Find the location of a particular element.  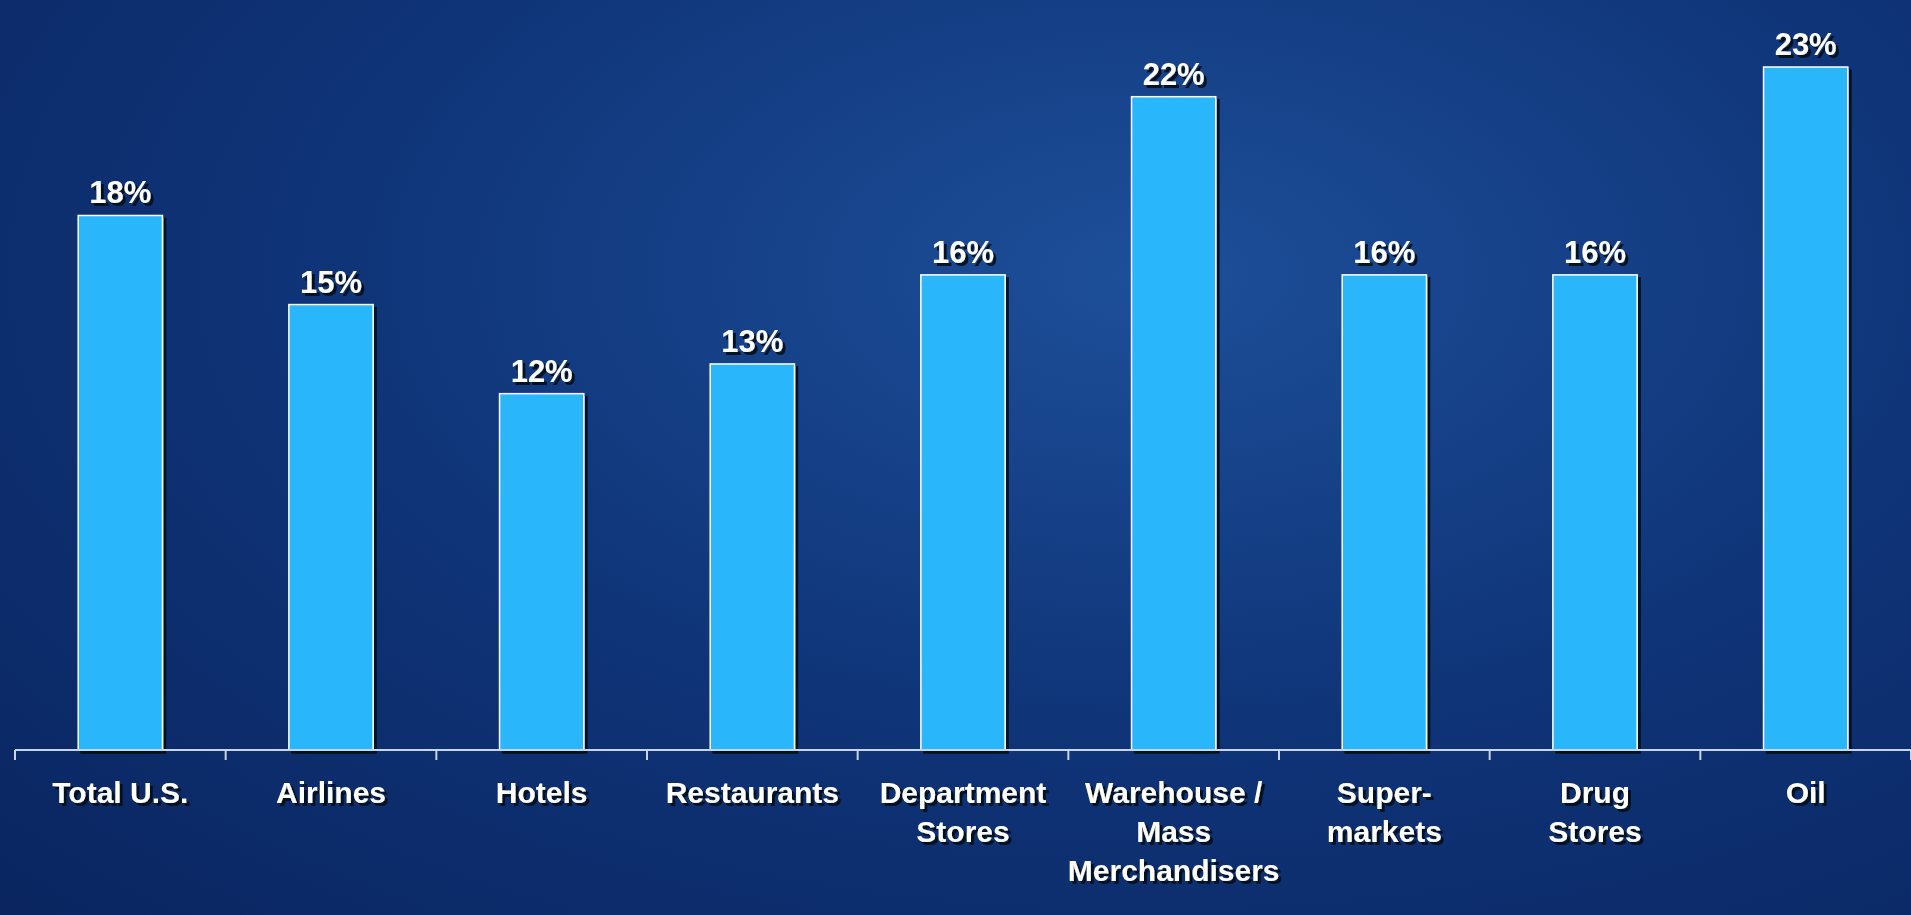

x-tick-label: Airlines is located at coordinates (331, 792).